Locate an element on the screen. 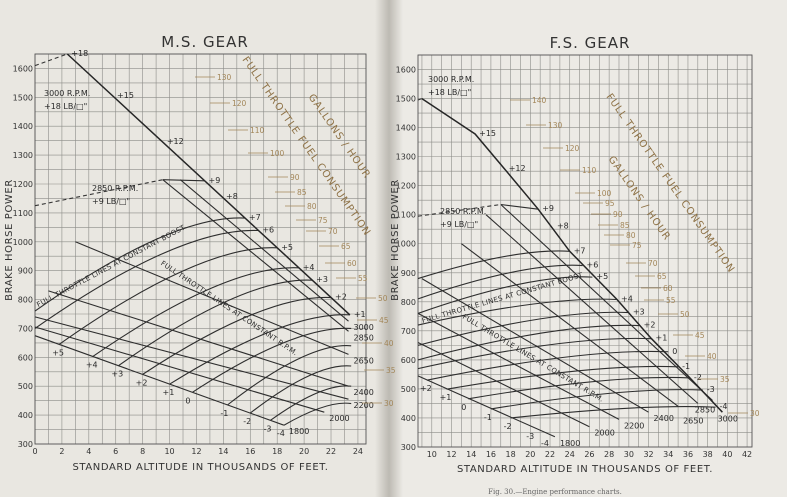  rpm-label: 2200 is located at coordinates (634, 425).